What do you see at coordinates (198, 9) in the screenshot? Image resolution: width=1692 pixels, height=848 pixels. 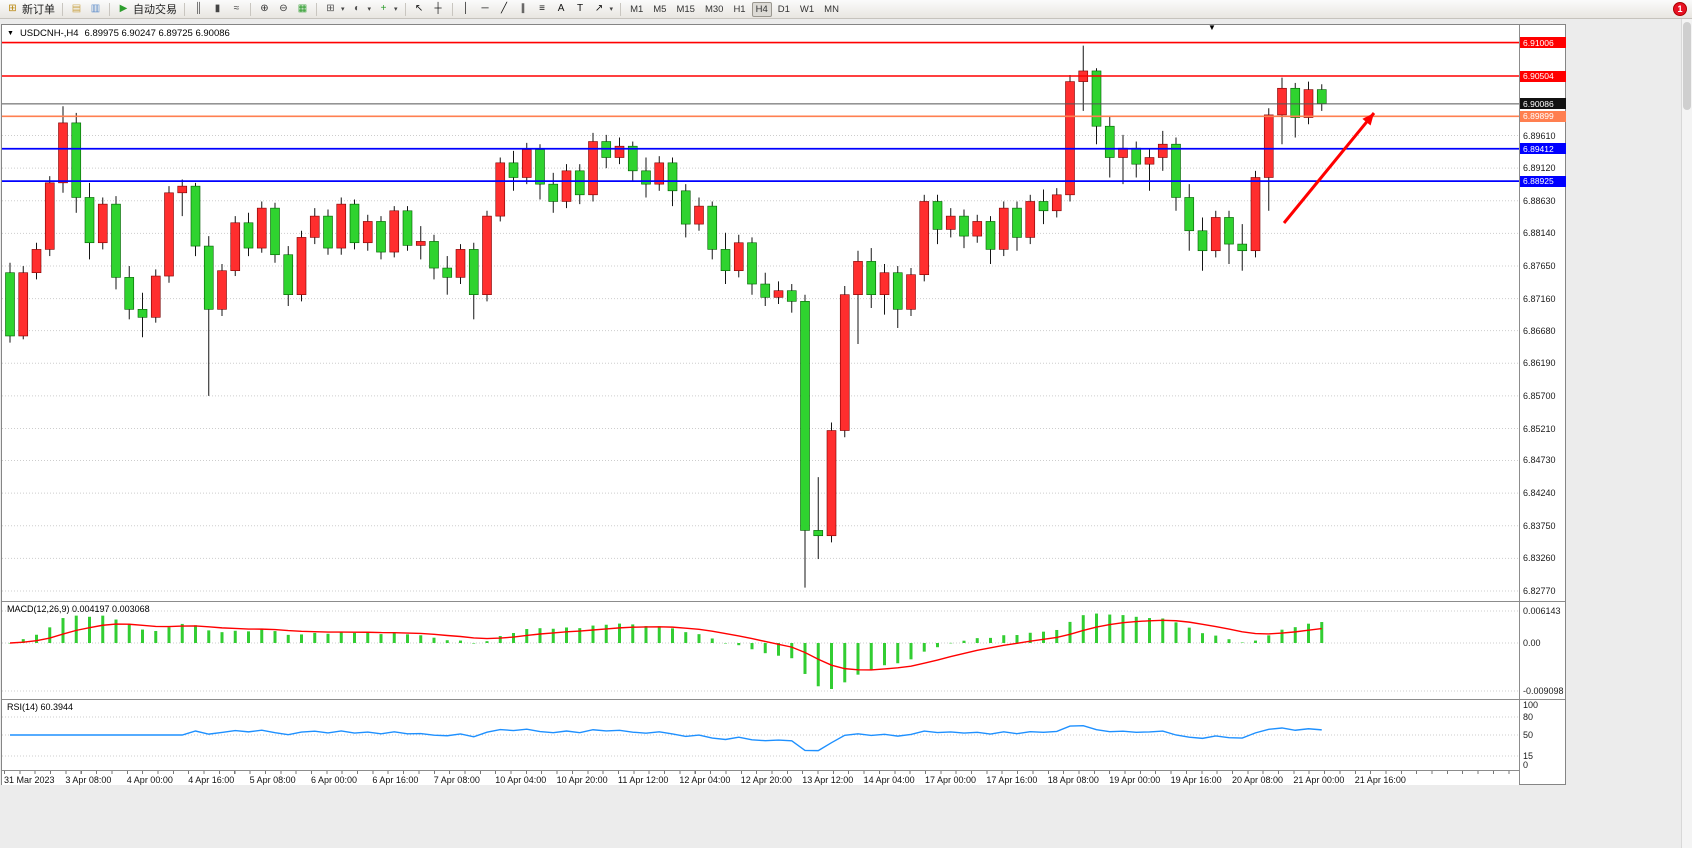 I see `bar-chart-mode-button: ║` at bounding box center [198, 9].